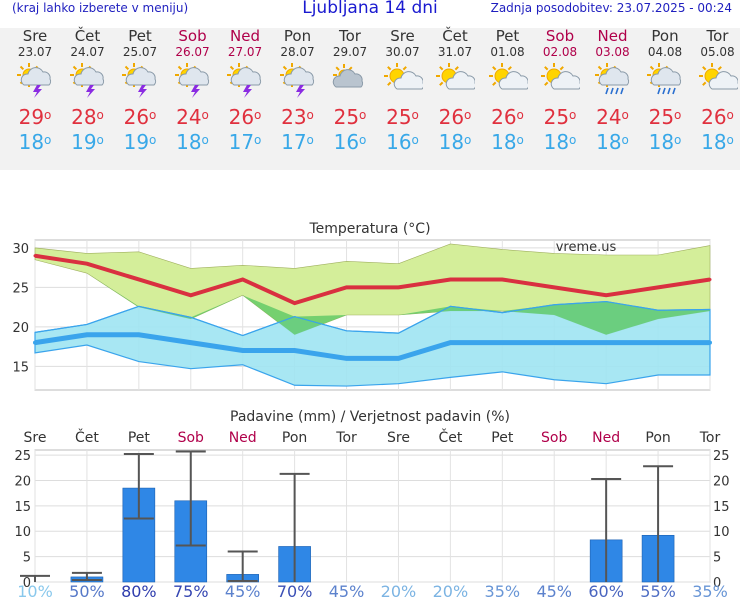 Image resolution: width=740 pixels, height=600 pixels. I want to click on day-date: 27.07, so click(245, 52).